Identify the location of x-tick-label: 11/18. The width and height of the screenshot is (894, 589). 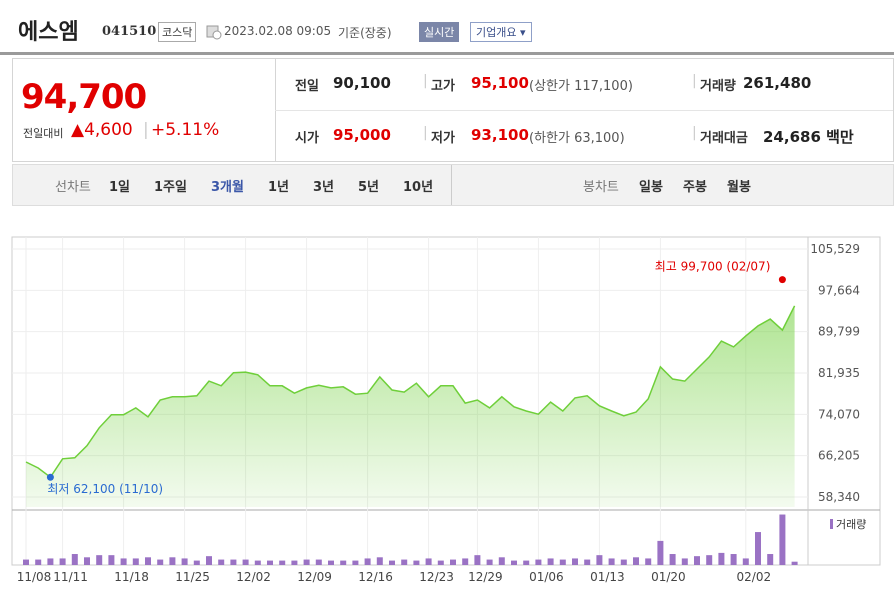
(131, 577).